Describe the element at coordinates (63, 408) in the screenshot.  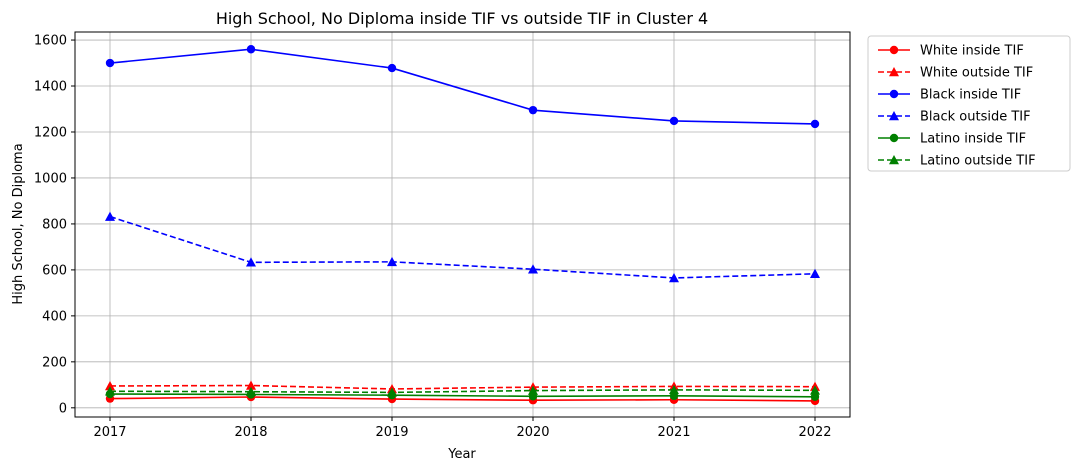
I see `y-tick-label: 0` at that location.